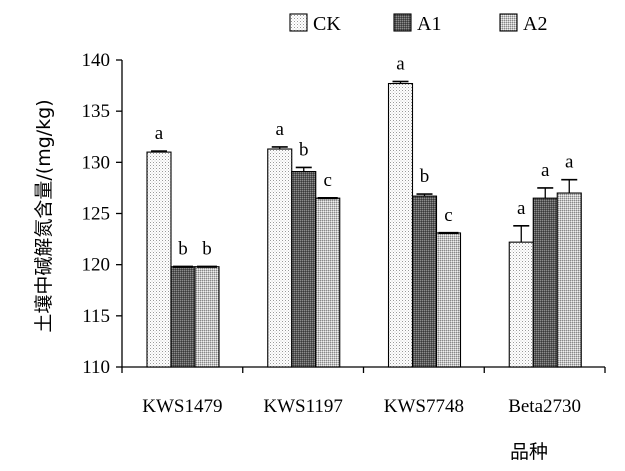 The height and width of the screenshot is (471, 625). Describe the element at coordinates (328, 282) in the screenshot. I see `bar-a2-kws1197` at that location.